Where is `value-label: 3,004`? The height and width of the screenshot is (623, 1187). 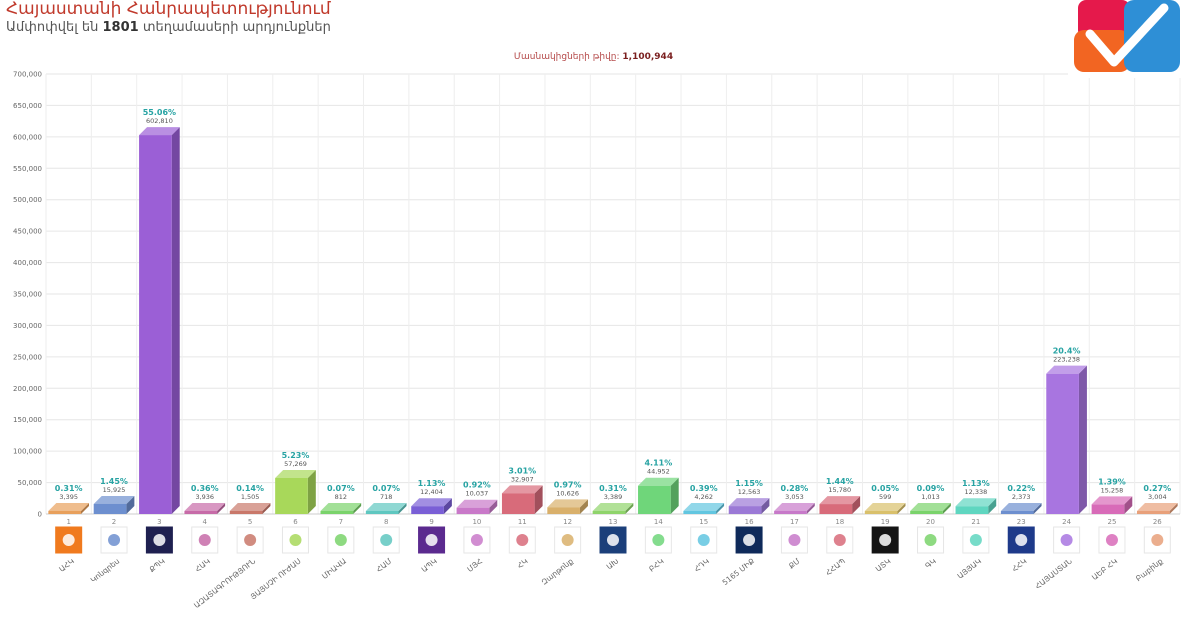
value-label: 3,004 is located at coordinates (1157, 497).